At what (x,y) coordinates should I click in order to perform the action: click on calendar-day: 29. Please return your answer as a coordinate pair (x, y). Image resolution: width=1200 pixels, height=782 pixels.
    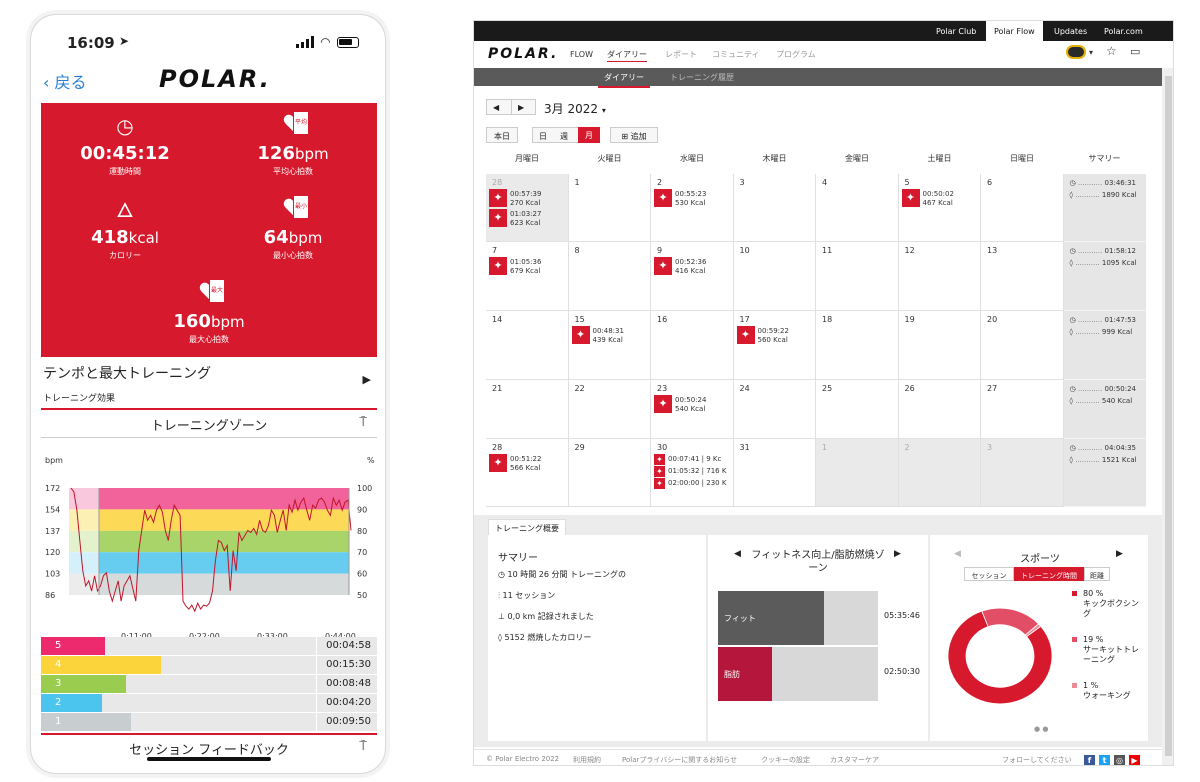
    Looking at the image, I should click on (609, 473).